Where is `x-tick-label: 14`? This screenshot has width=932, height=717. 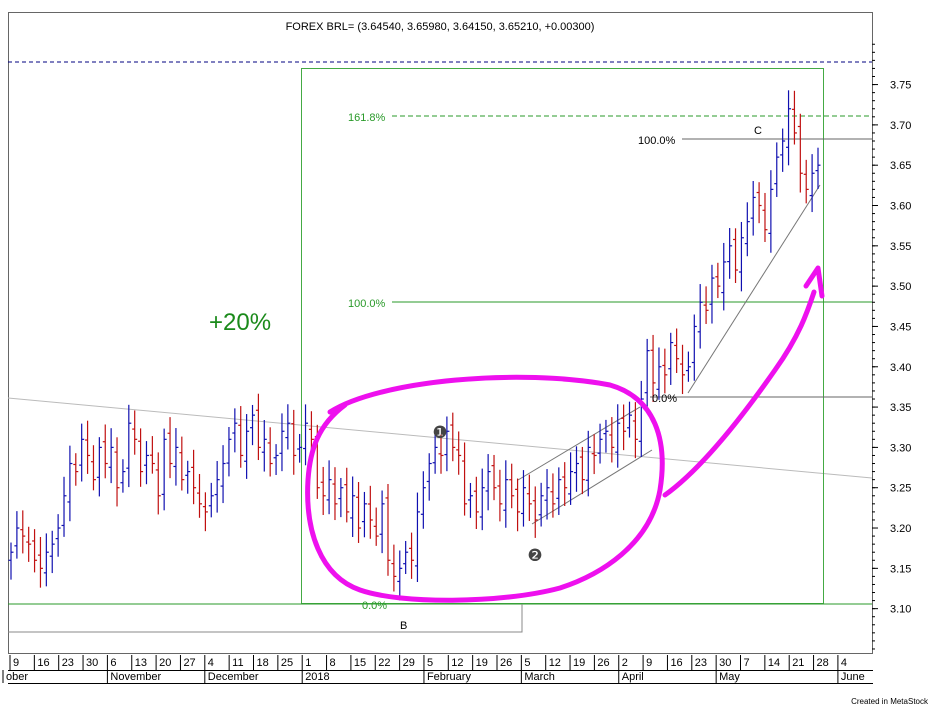 x-tick-label: 14 is located at coordinates (774, 663).